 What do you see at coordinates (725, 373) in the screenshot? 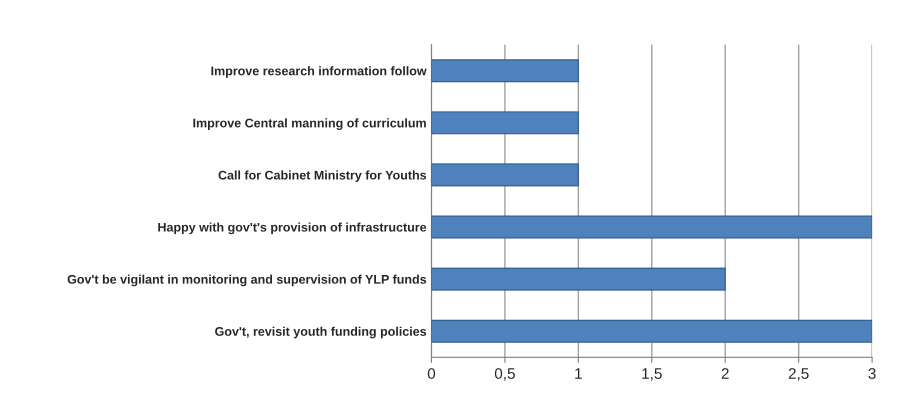
I see `x-tick-label: 2` at bounding box center [725, 373].